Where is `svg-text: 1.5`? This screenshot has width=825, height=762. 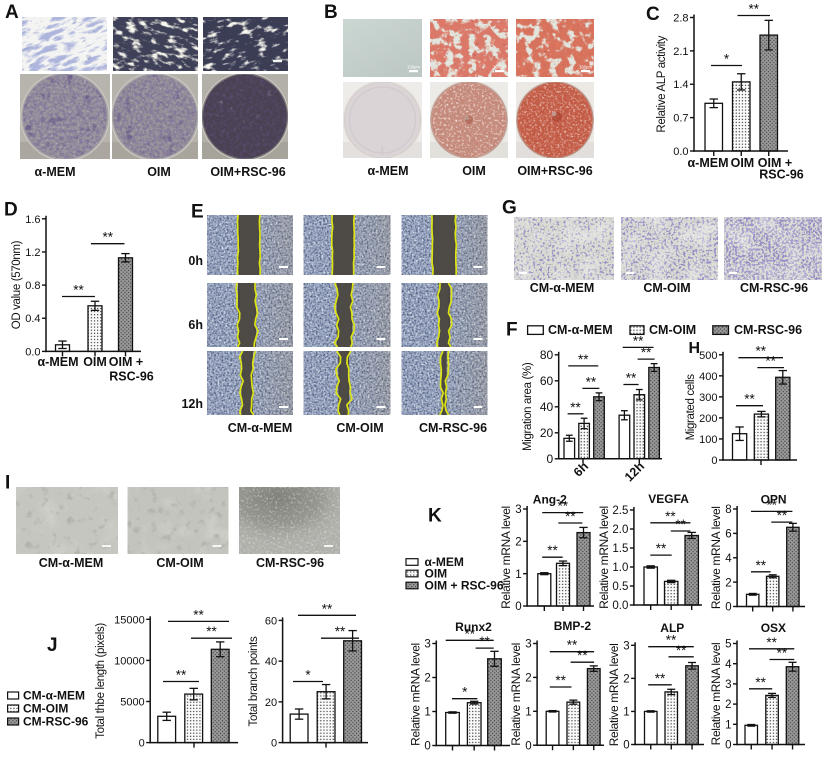 svg-text: 1.5 is located at coordinates (620, 549).